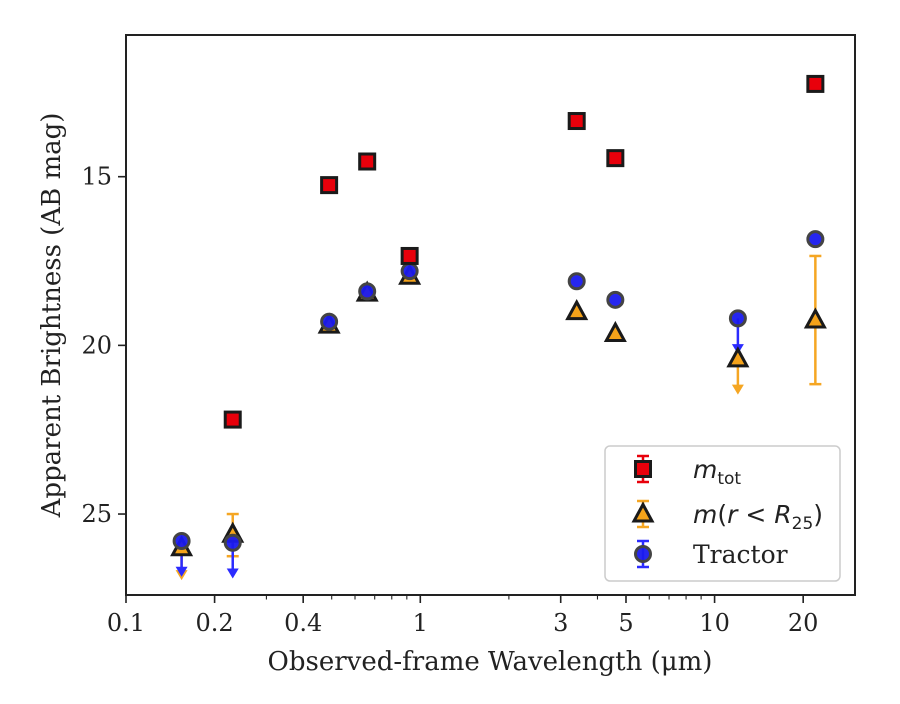  What do you see at coordinates (643, 469) in the screenshot?
I see `legend-marker-square` at bounding box center [643, 469].